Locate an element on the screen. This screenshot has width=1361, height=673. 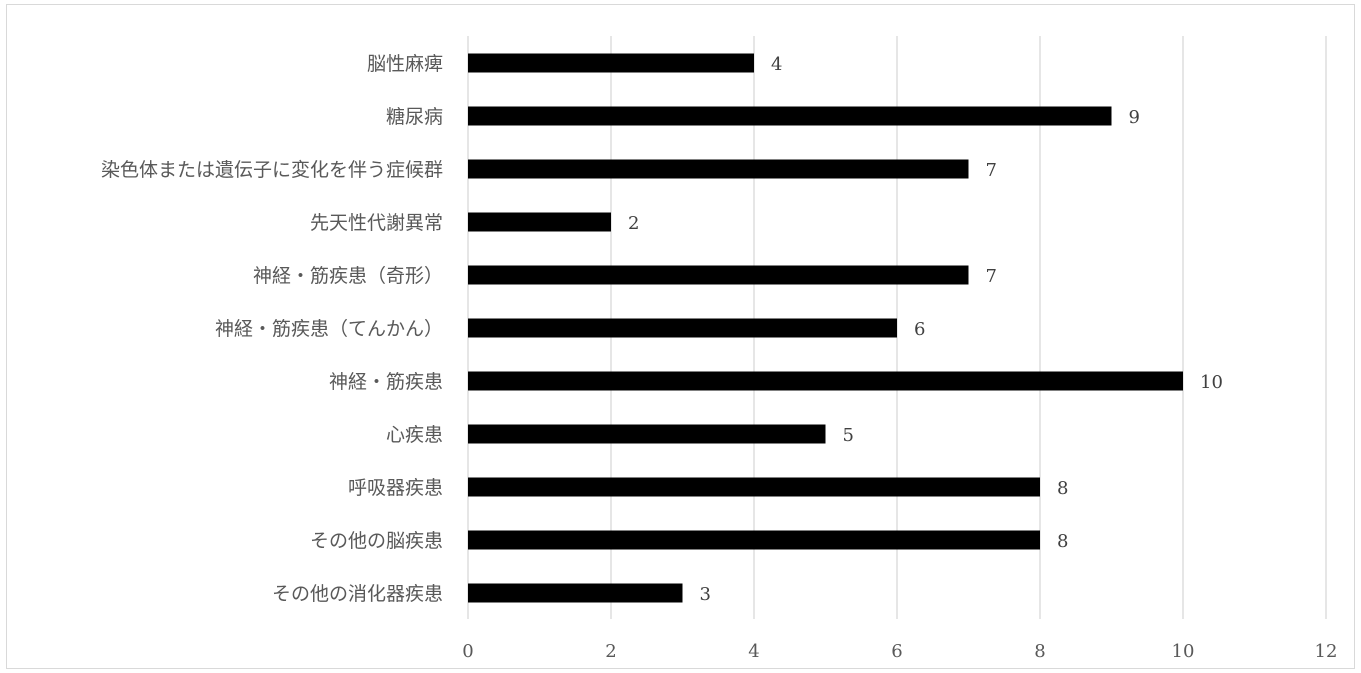
category-label: 神経・筋疾患（奇形） is located at coordinates (348, 276).